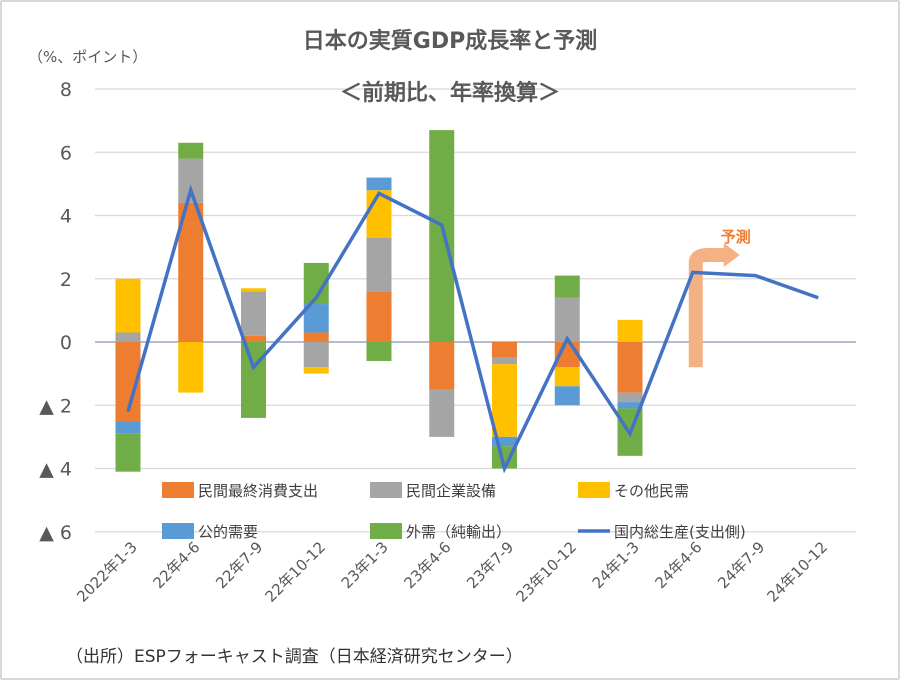 The width and height of the screenshot is (900, 681). Describe the element at coordinates (736, 237) in the screenshot. I see `forecast-label: 予測` at that location.